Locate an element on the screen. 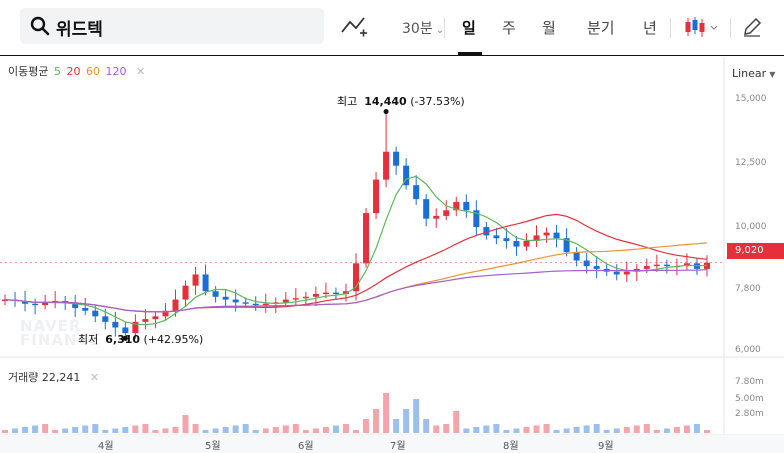 The height and width of the screenshot is (453, 784). y-tick-label: 12,500 is located at coordinates (751, 163).